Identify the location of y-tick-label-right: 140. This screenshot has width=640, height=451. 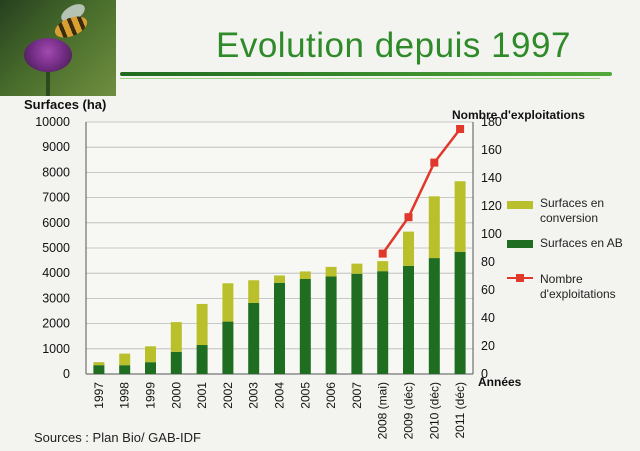
(491, 178).